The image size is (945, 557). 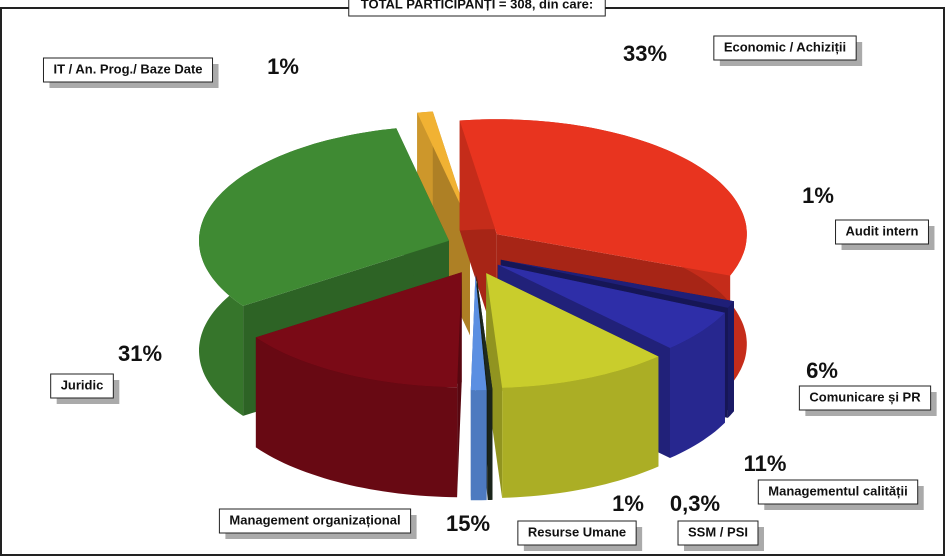 What do you see at coordinates (695, 503) in the screenshot?
I see `value-label: 0,3%` at bounding box center [695, 503].